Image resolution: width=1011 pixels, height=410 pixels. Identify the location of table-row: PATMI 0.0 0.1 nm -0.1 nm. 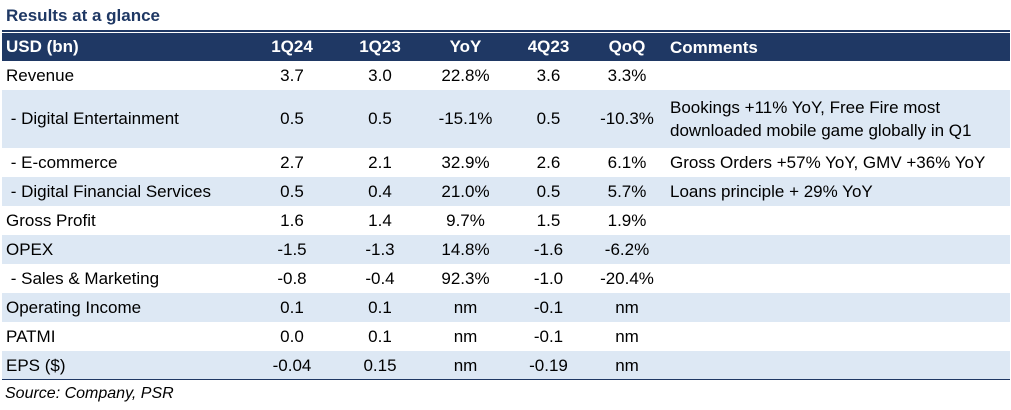
(506, 336).